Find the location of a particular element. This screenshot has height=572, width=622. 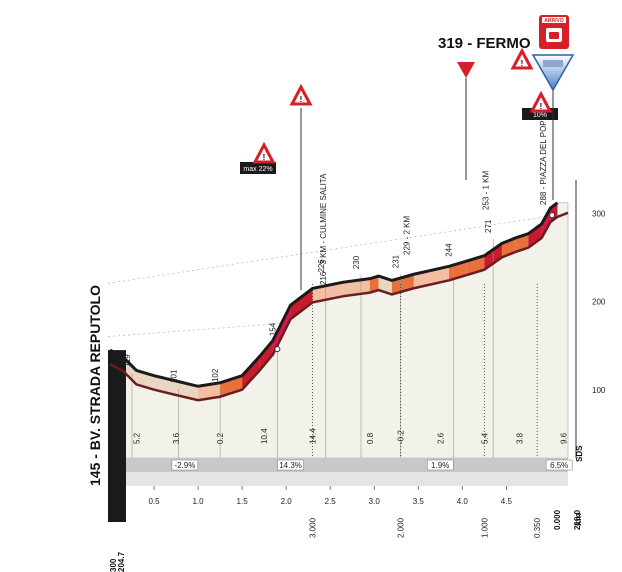

x-tick-label: 1.0 is located at coordinates (199, 501).